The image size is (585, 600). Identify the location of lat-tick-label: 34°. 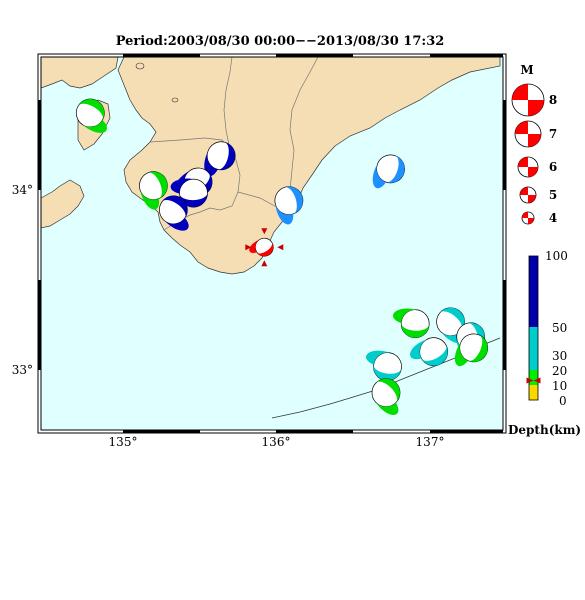
(22, 190).